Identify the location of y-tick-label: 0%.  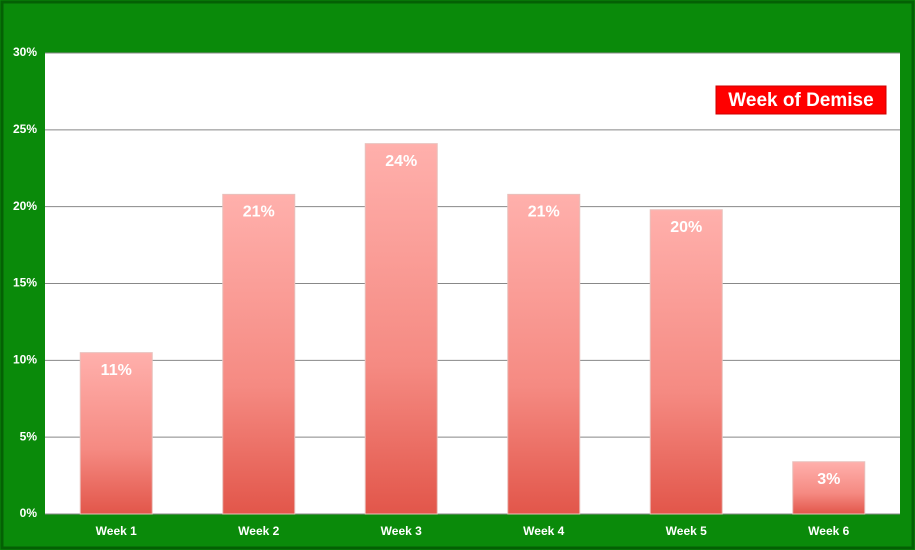
(29, 513).